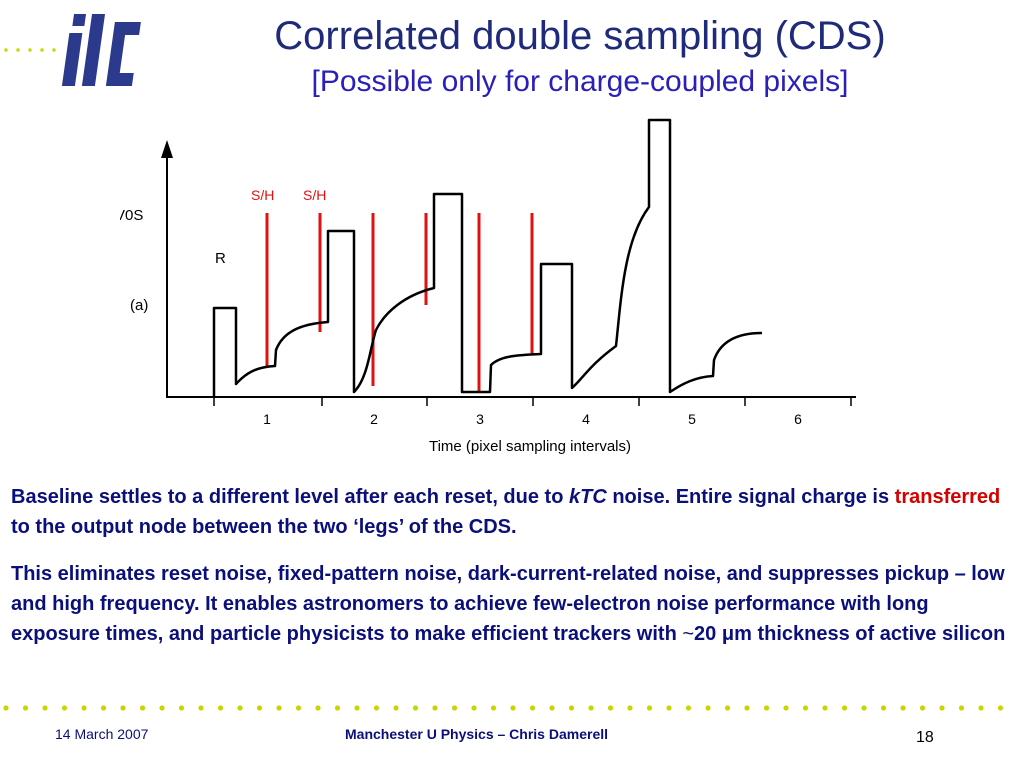  I want to click on footer-author: Manchester U Physics – Chris Damerell, so click(477, 734).